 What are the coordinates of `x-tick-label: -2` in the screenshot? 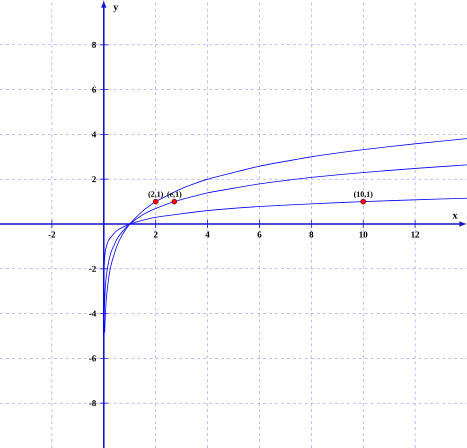 It's located at (52, 235).